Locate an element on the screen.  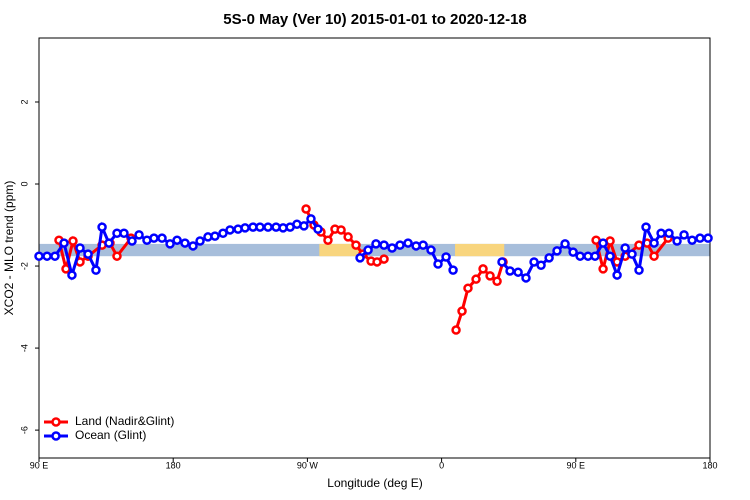
x-tick-label: 0 is located at coordinates (441, 465).